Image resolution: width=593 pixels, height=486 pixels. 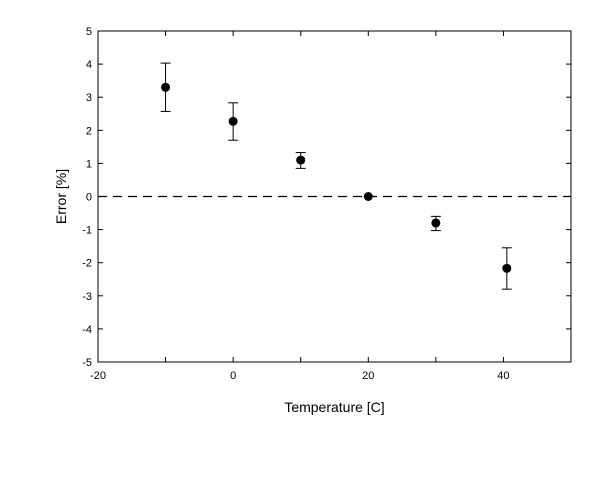 I want to click on y-tick-label: 3, so click(x=89, y=98).